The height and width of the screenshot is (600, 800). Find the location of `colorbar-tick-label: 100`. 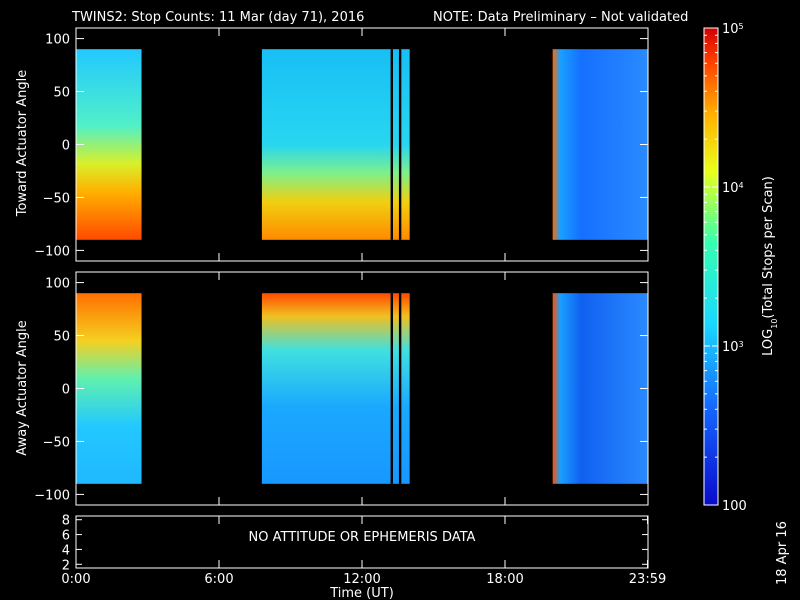

colorbar-tick-label: 100 is located at coordinates (734, 506).